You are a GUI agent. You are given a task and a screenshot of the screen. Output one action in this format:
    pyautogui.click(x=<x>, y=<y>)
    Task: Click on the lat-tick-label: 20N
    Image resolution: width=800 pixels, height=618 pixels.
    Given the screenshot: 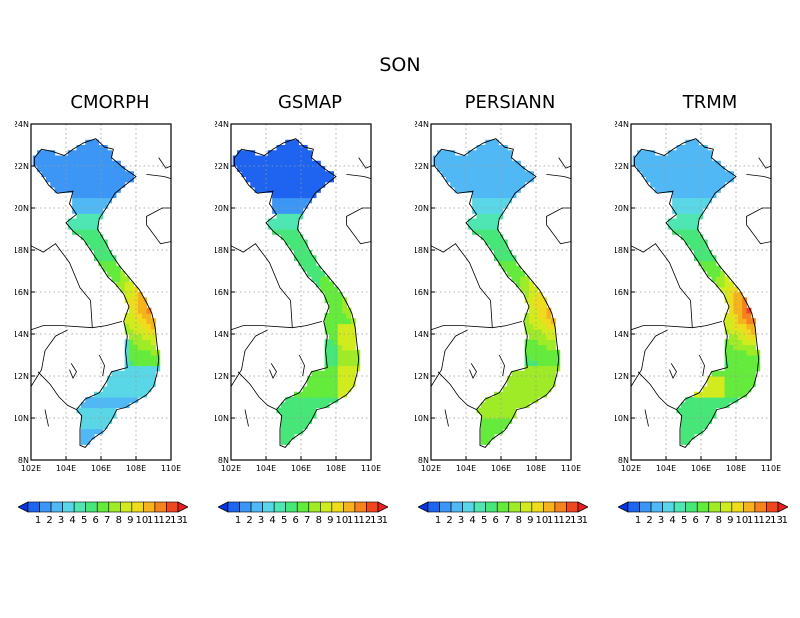 What is the action you would take?
    pyautogui.click(x=222, y=208)
    